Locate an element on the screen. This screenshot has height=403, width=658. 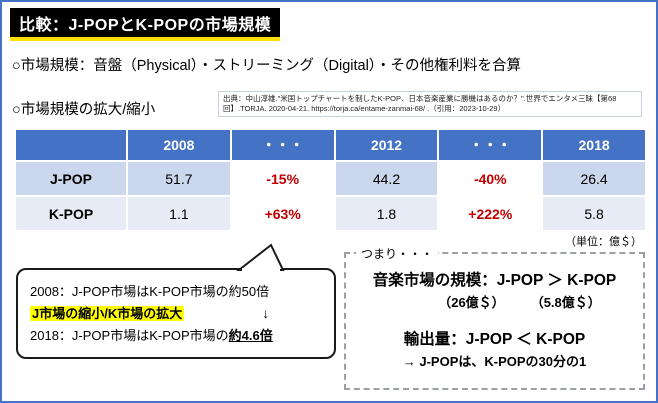
jpop-change-1: -15% is located at coordinates (282, 178).